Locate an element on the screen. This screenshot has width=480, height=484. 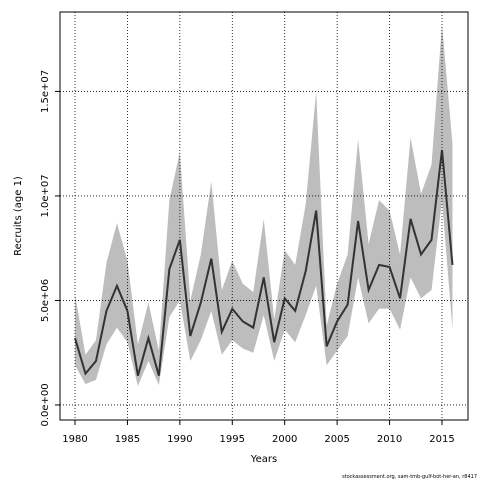
x-tick-label: 1990 is located at coordinates (179, 439).